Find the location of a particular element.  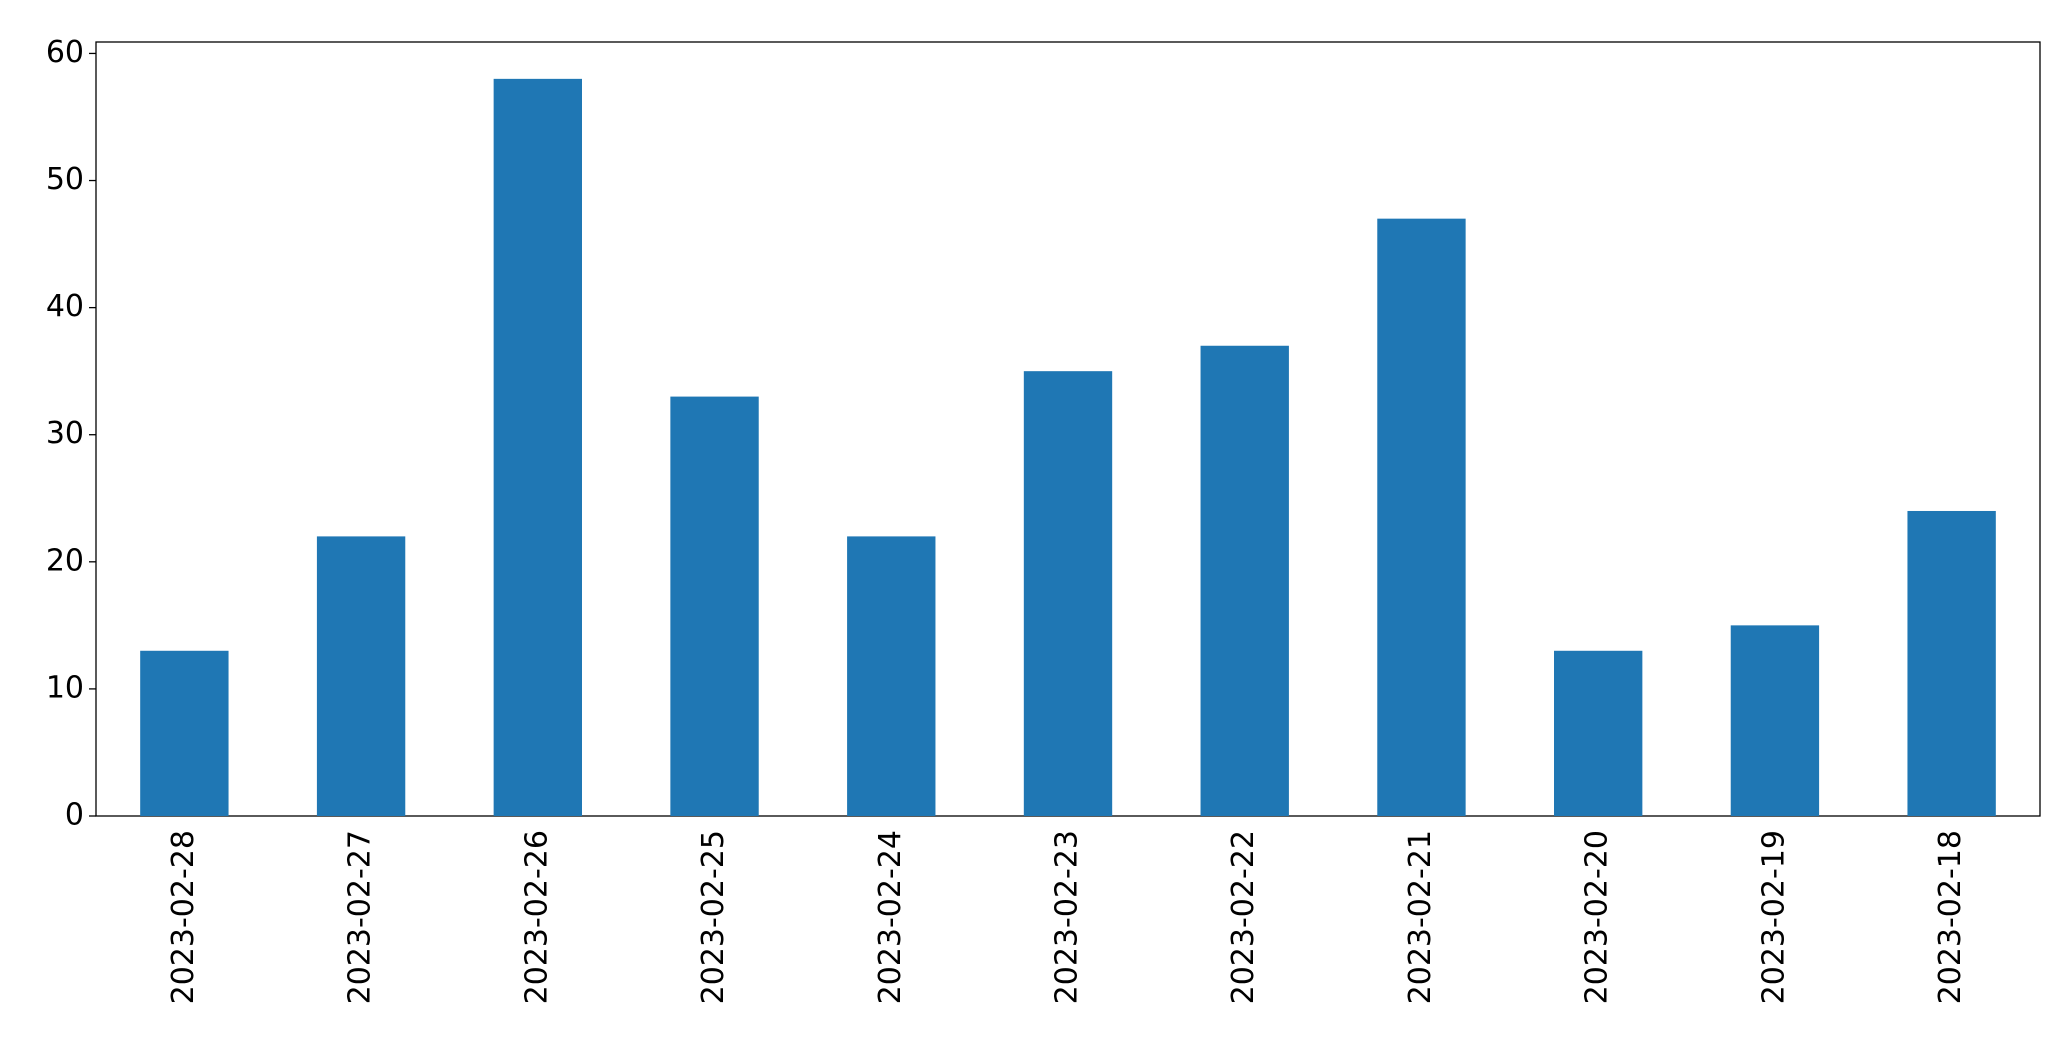

y-tick-label: 40 is located at coordinates (65, 306).